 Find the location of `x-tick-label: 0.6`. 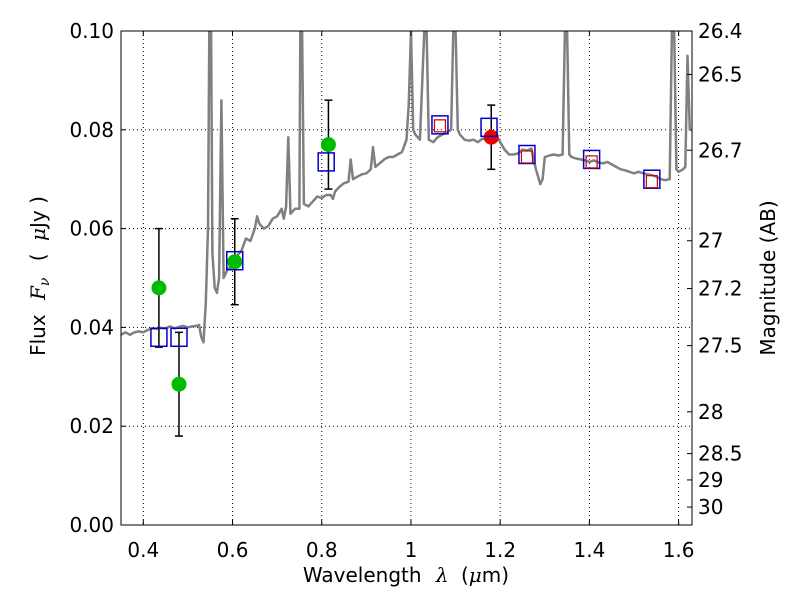

x-tick-label: 0.6 is located at coordinates (233, 550).